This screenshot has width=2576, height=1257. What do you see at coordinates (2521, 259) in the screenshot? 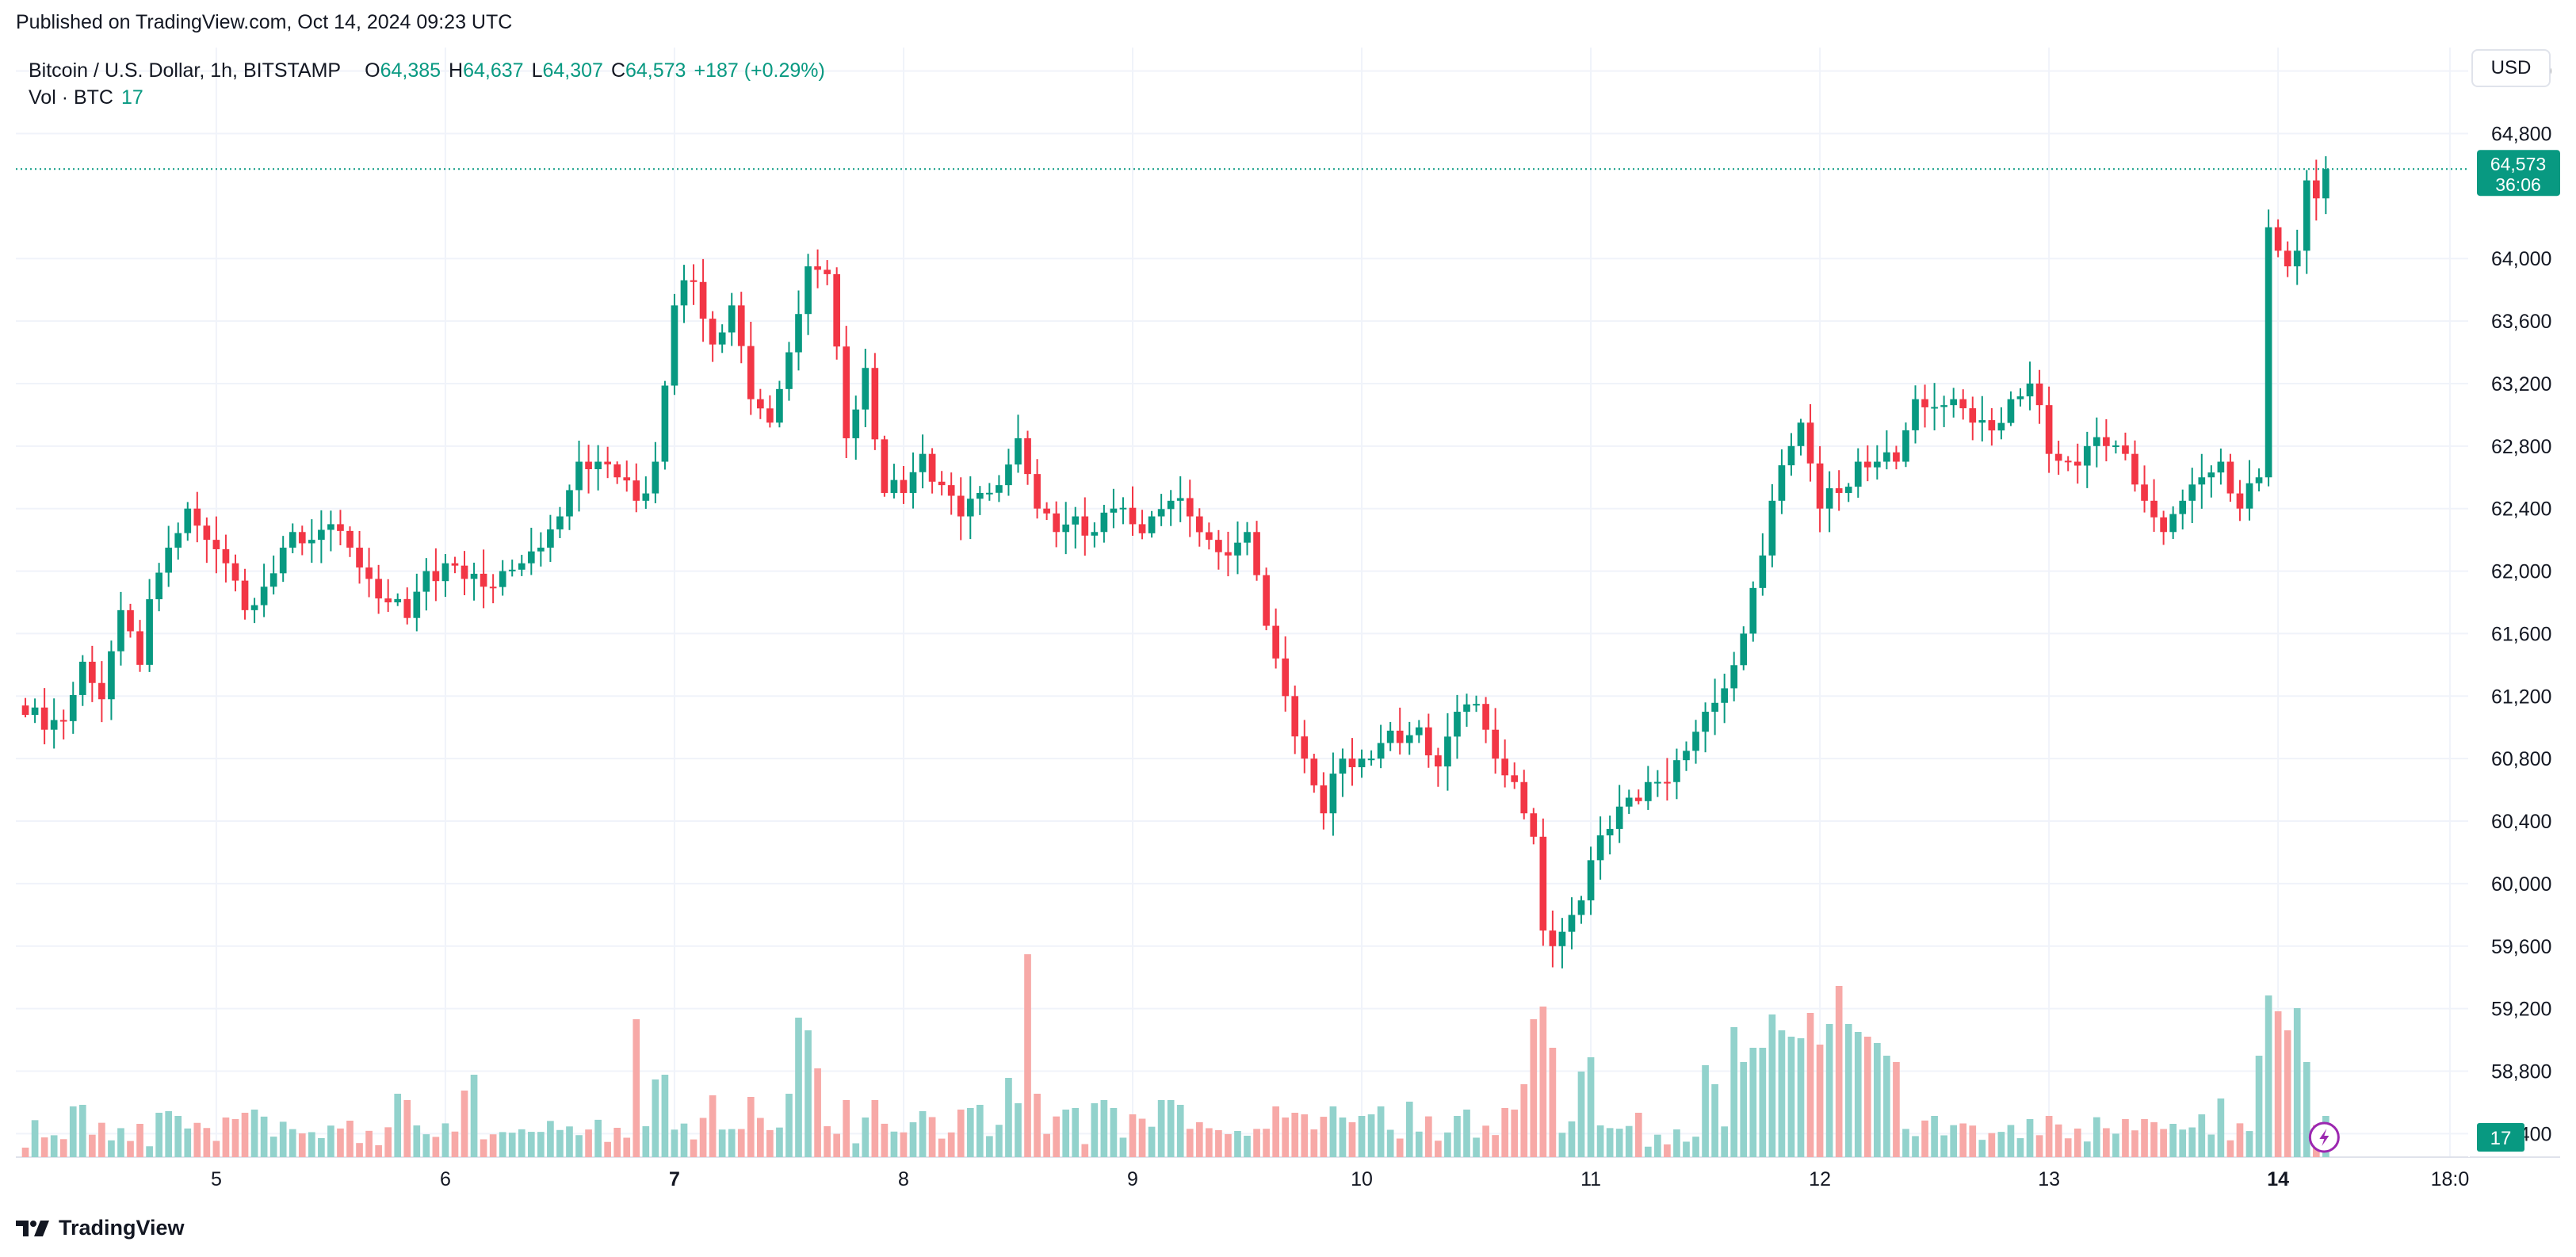
I see `y-tick-label: 64,000` at bounding box center [2521, 259].